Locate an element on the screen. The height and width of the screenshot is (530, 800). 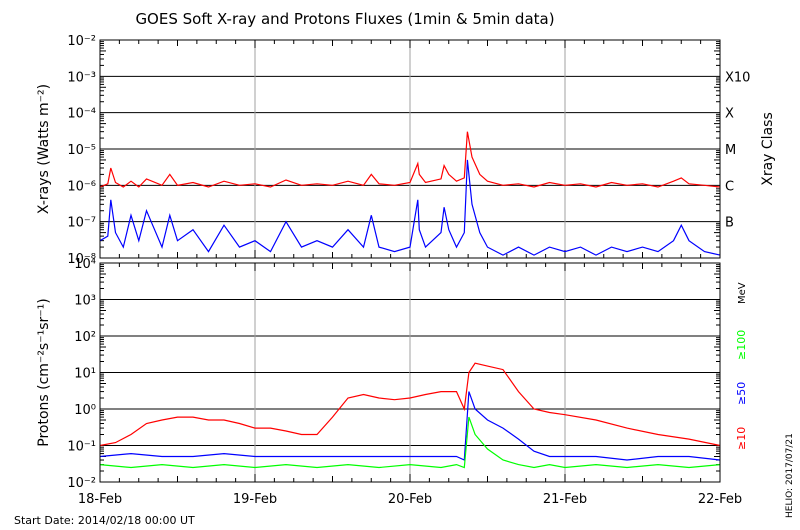
x-tick-label: 22-Feb is located at coordinates (720, 499).